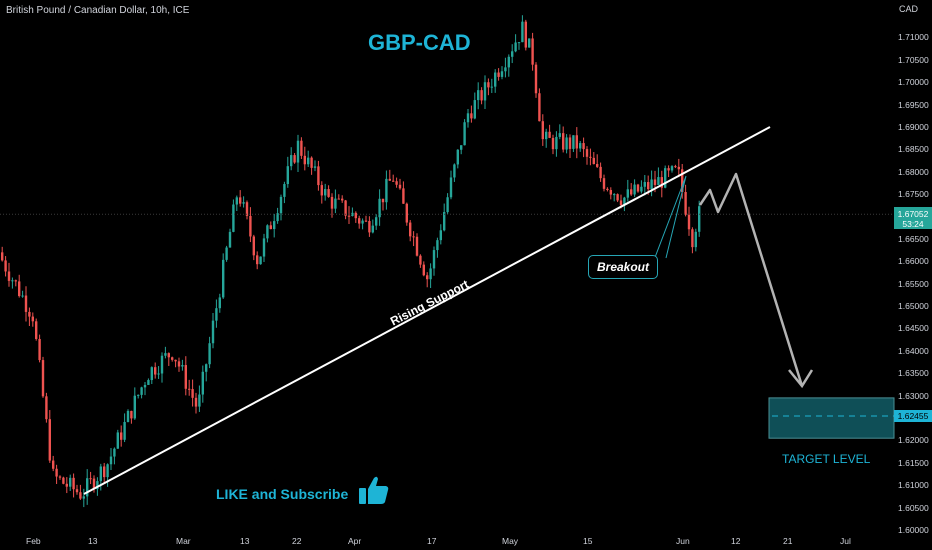  What do you see at coordinates (788, 541) in the screenshot?
I see `time-tick-label: 21` at bounding box center [788, 541].